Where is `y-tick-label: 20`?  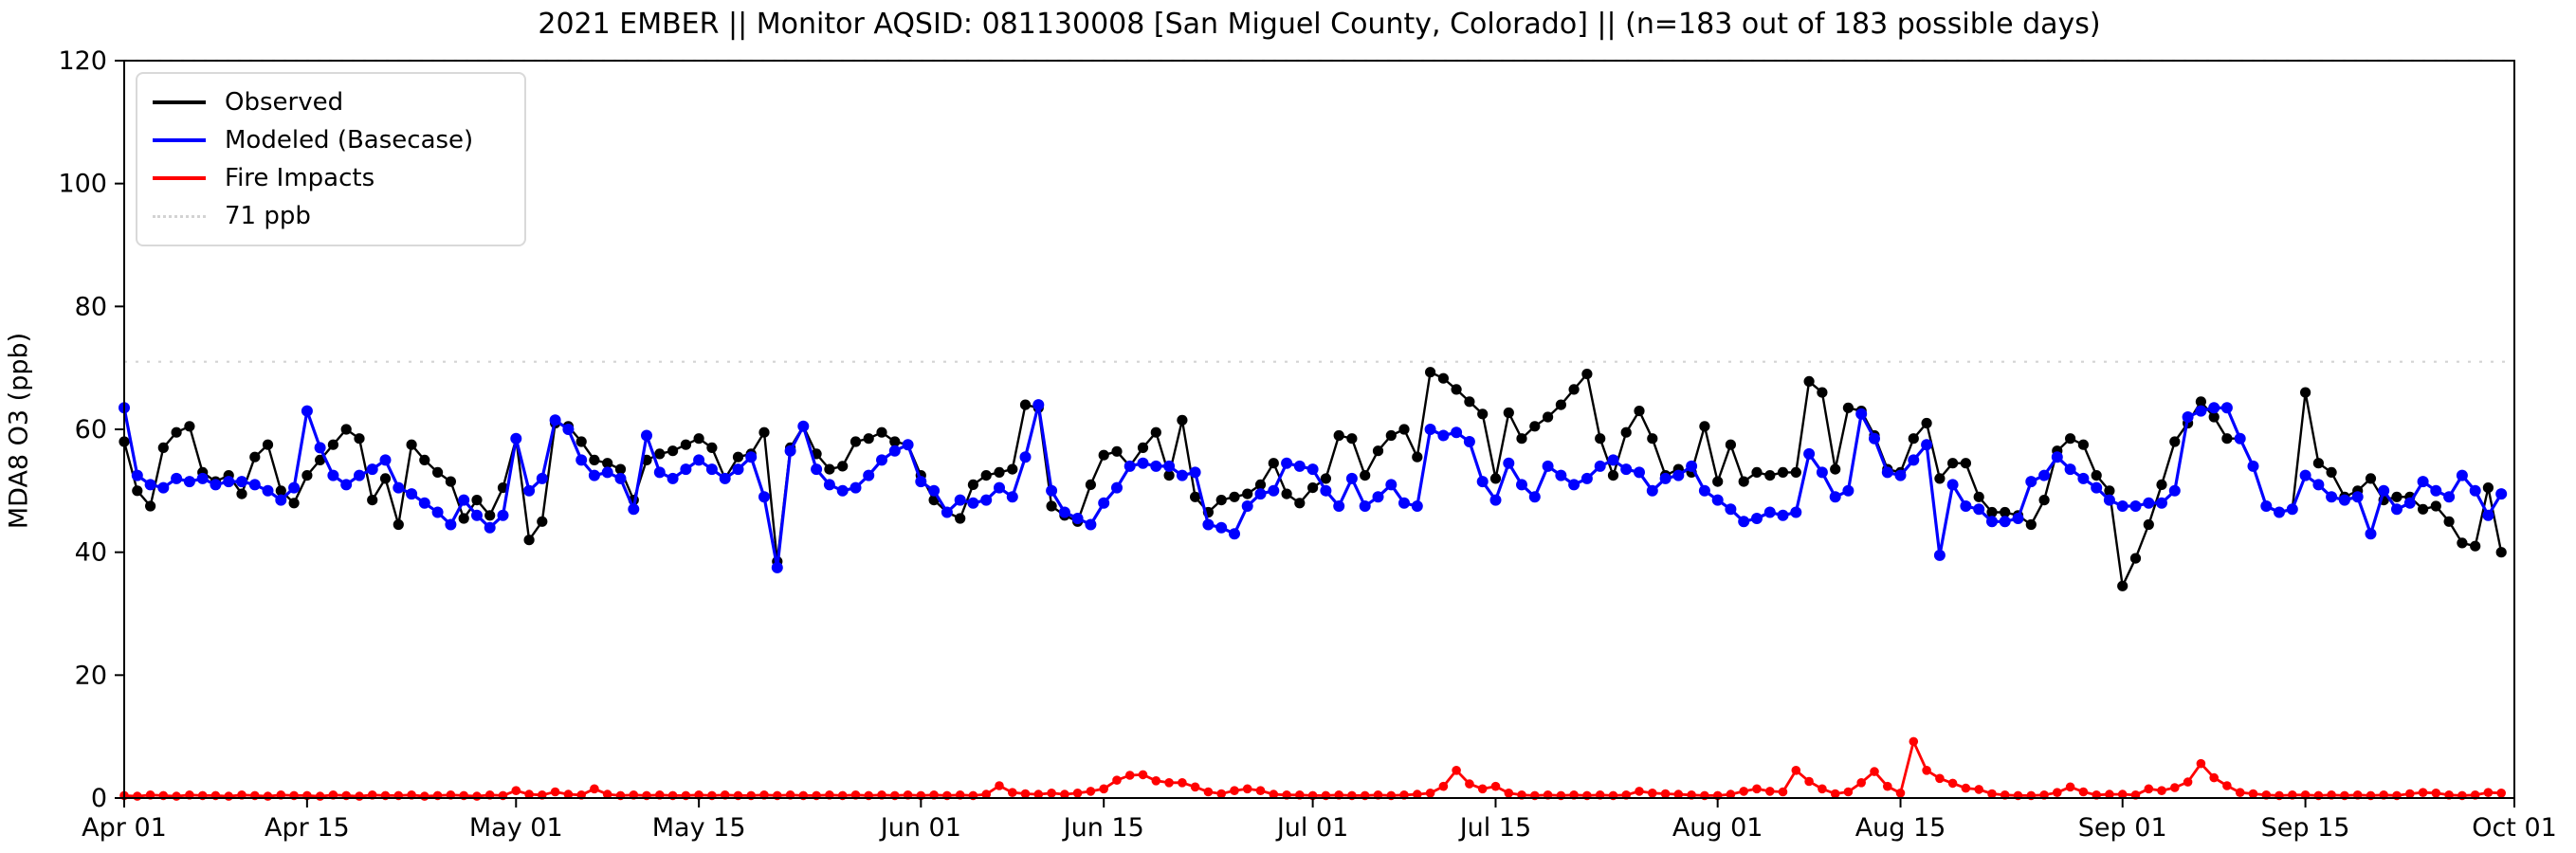 y-tick-label: 20 is located at coordinates (91, 675).